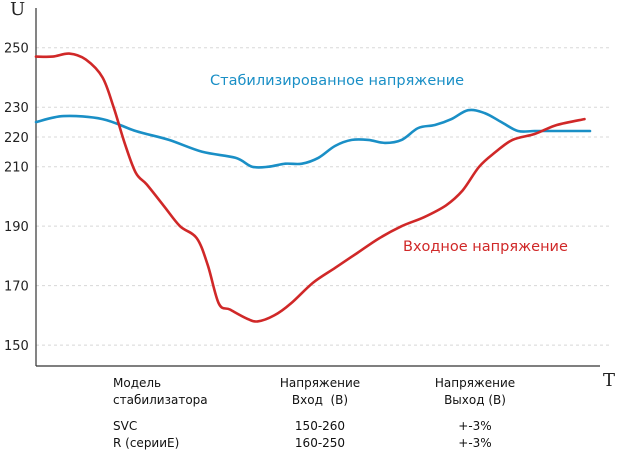  Describe the element at coordinates (475, 426) in the screenshot. I see `row-svc-output: +-3%` at that location.